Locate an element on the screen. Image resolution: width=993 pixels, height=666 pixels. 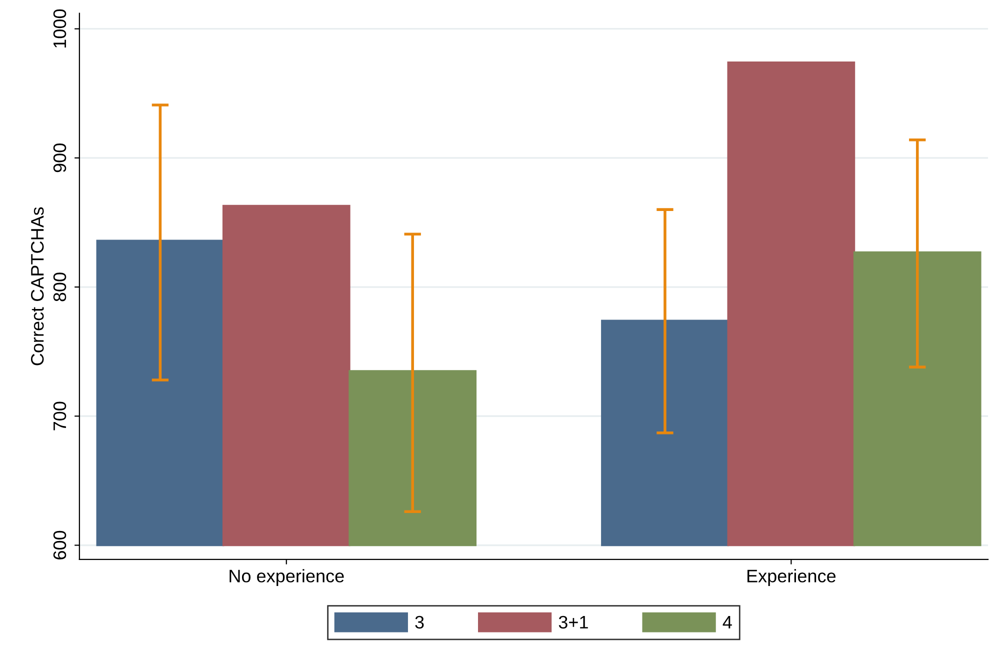
y-tick-label: 600 is located at coordinates (59, 545).